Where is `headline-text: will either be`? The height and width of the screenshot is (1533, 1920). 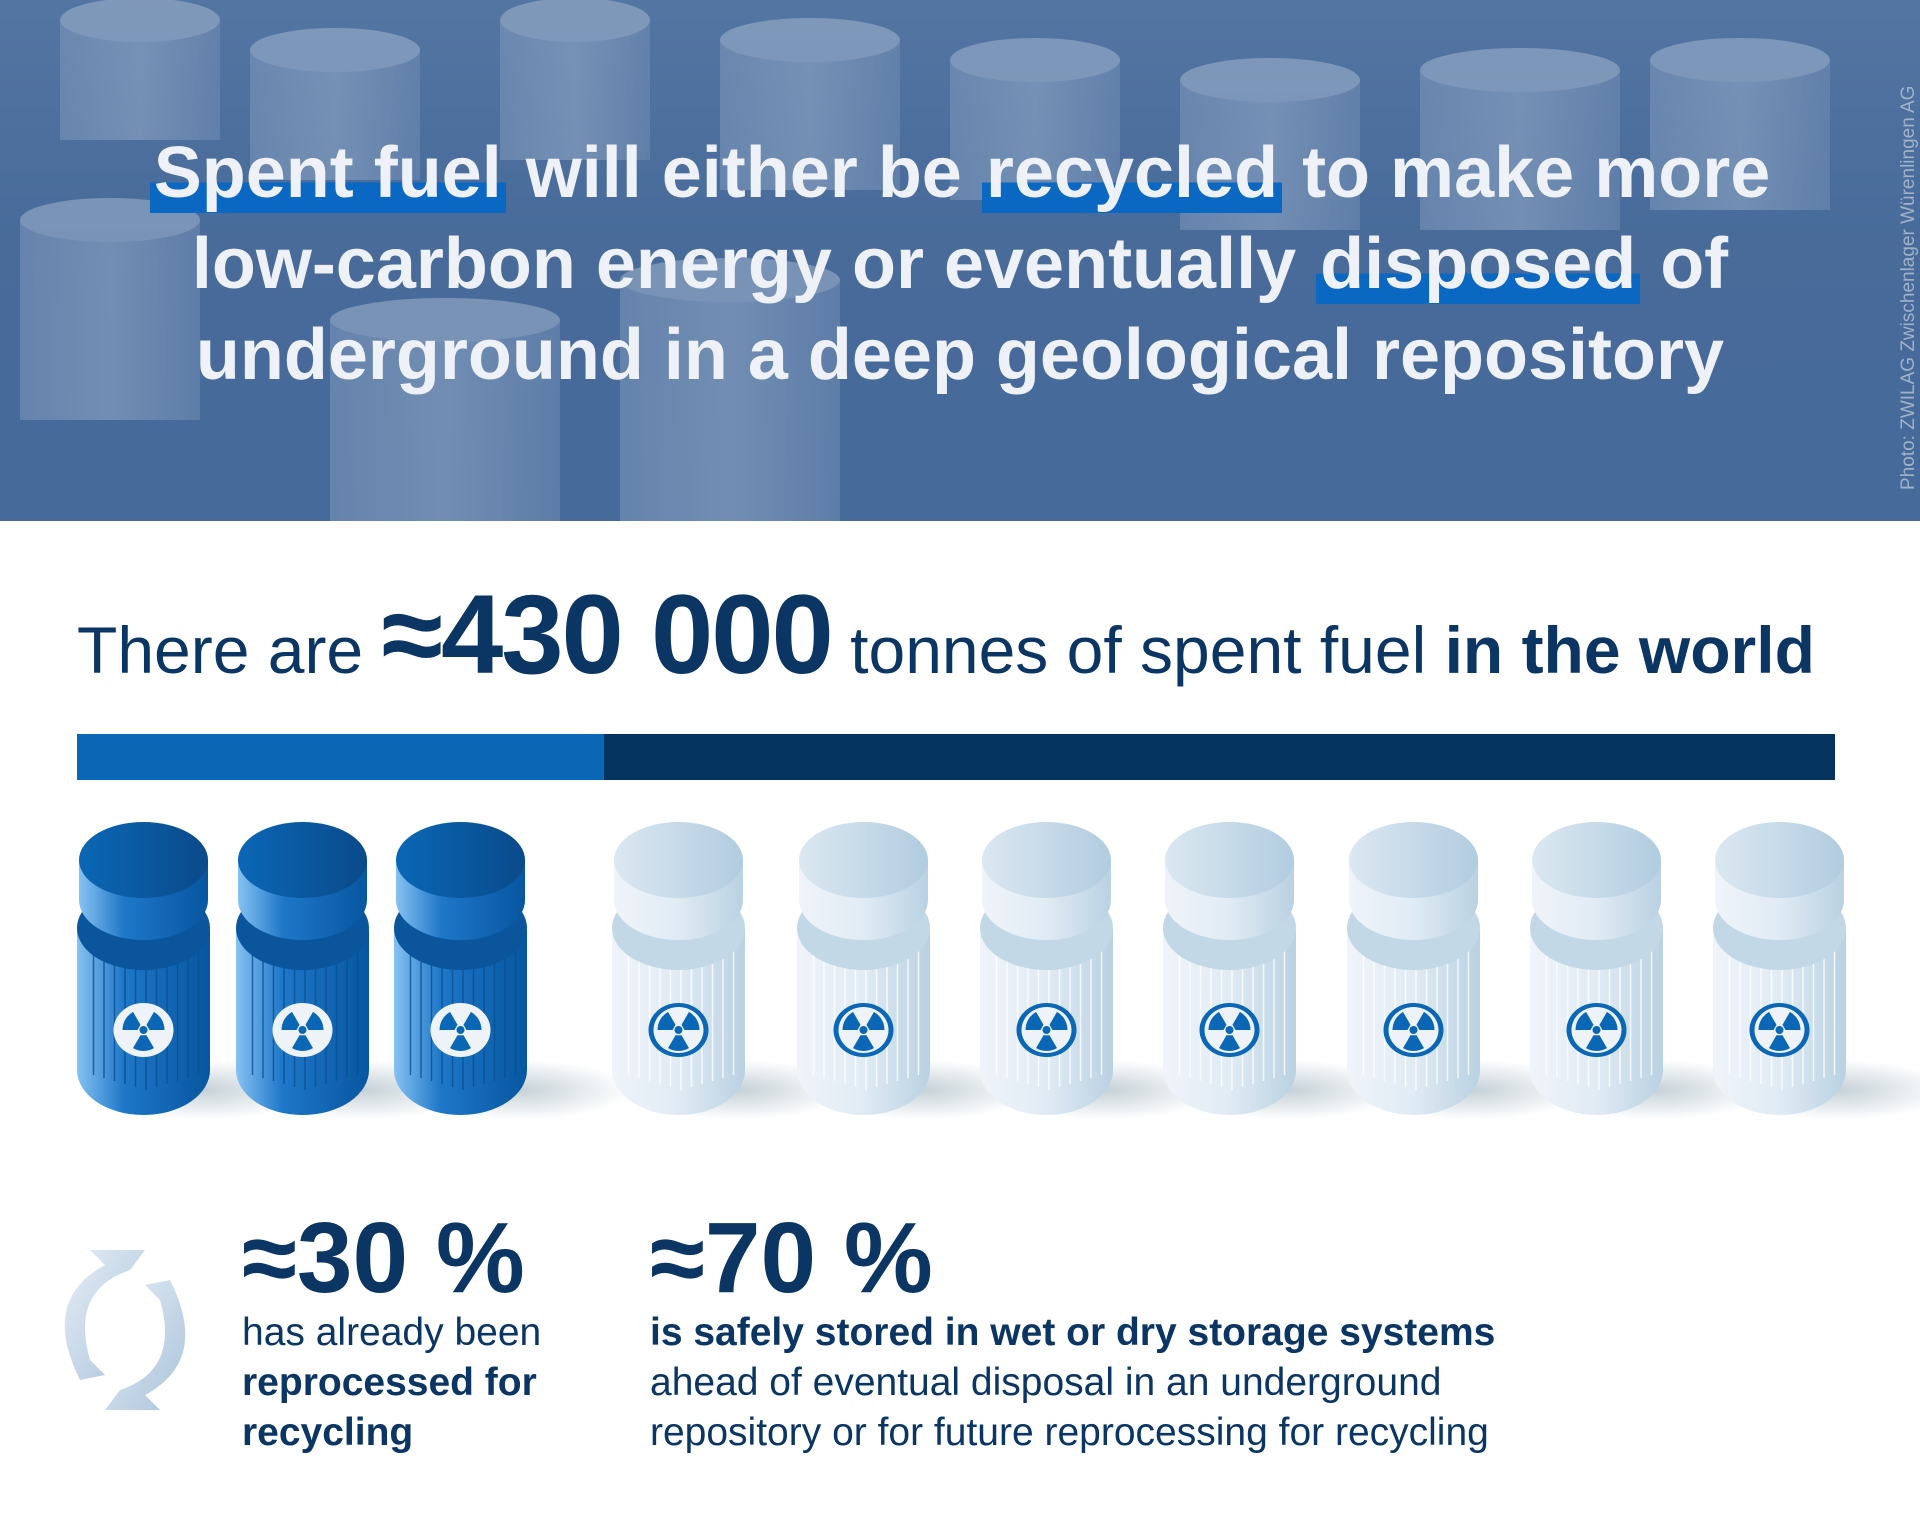
headline-text: will either be is located at coordinates (743, 173).